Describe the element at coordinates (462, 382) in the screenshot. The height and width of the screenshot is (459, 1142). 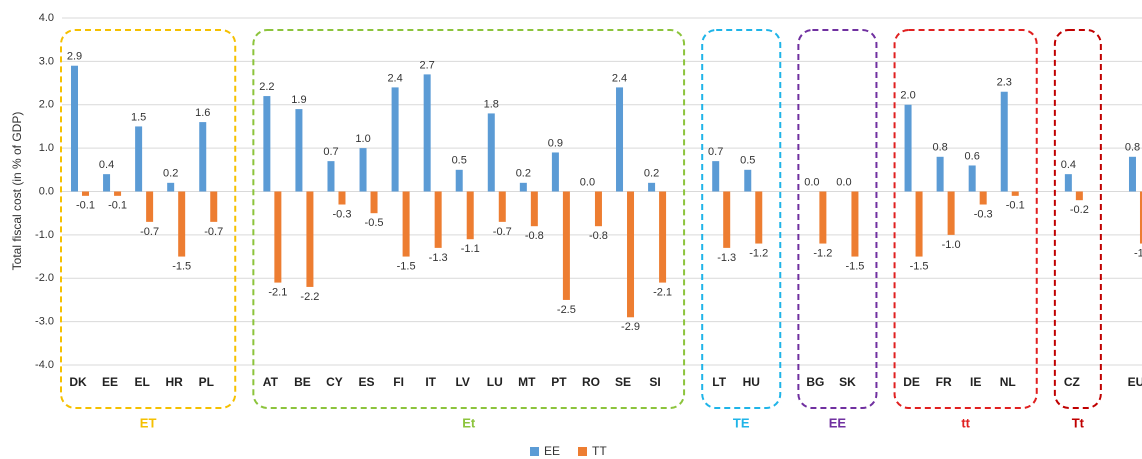
I see `x-tick-label: LV` at that location.